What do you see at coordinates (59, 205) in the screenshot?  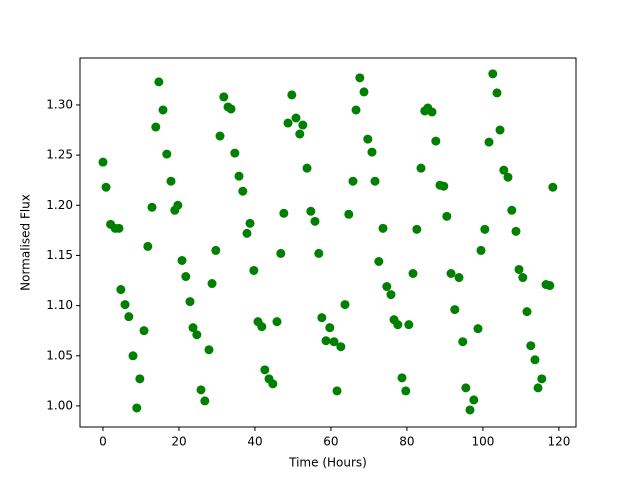 I see `y-tick-label: 1.20` at bounding box center [59, 205].